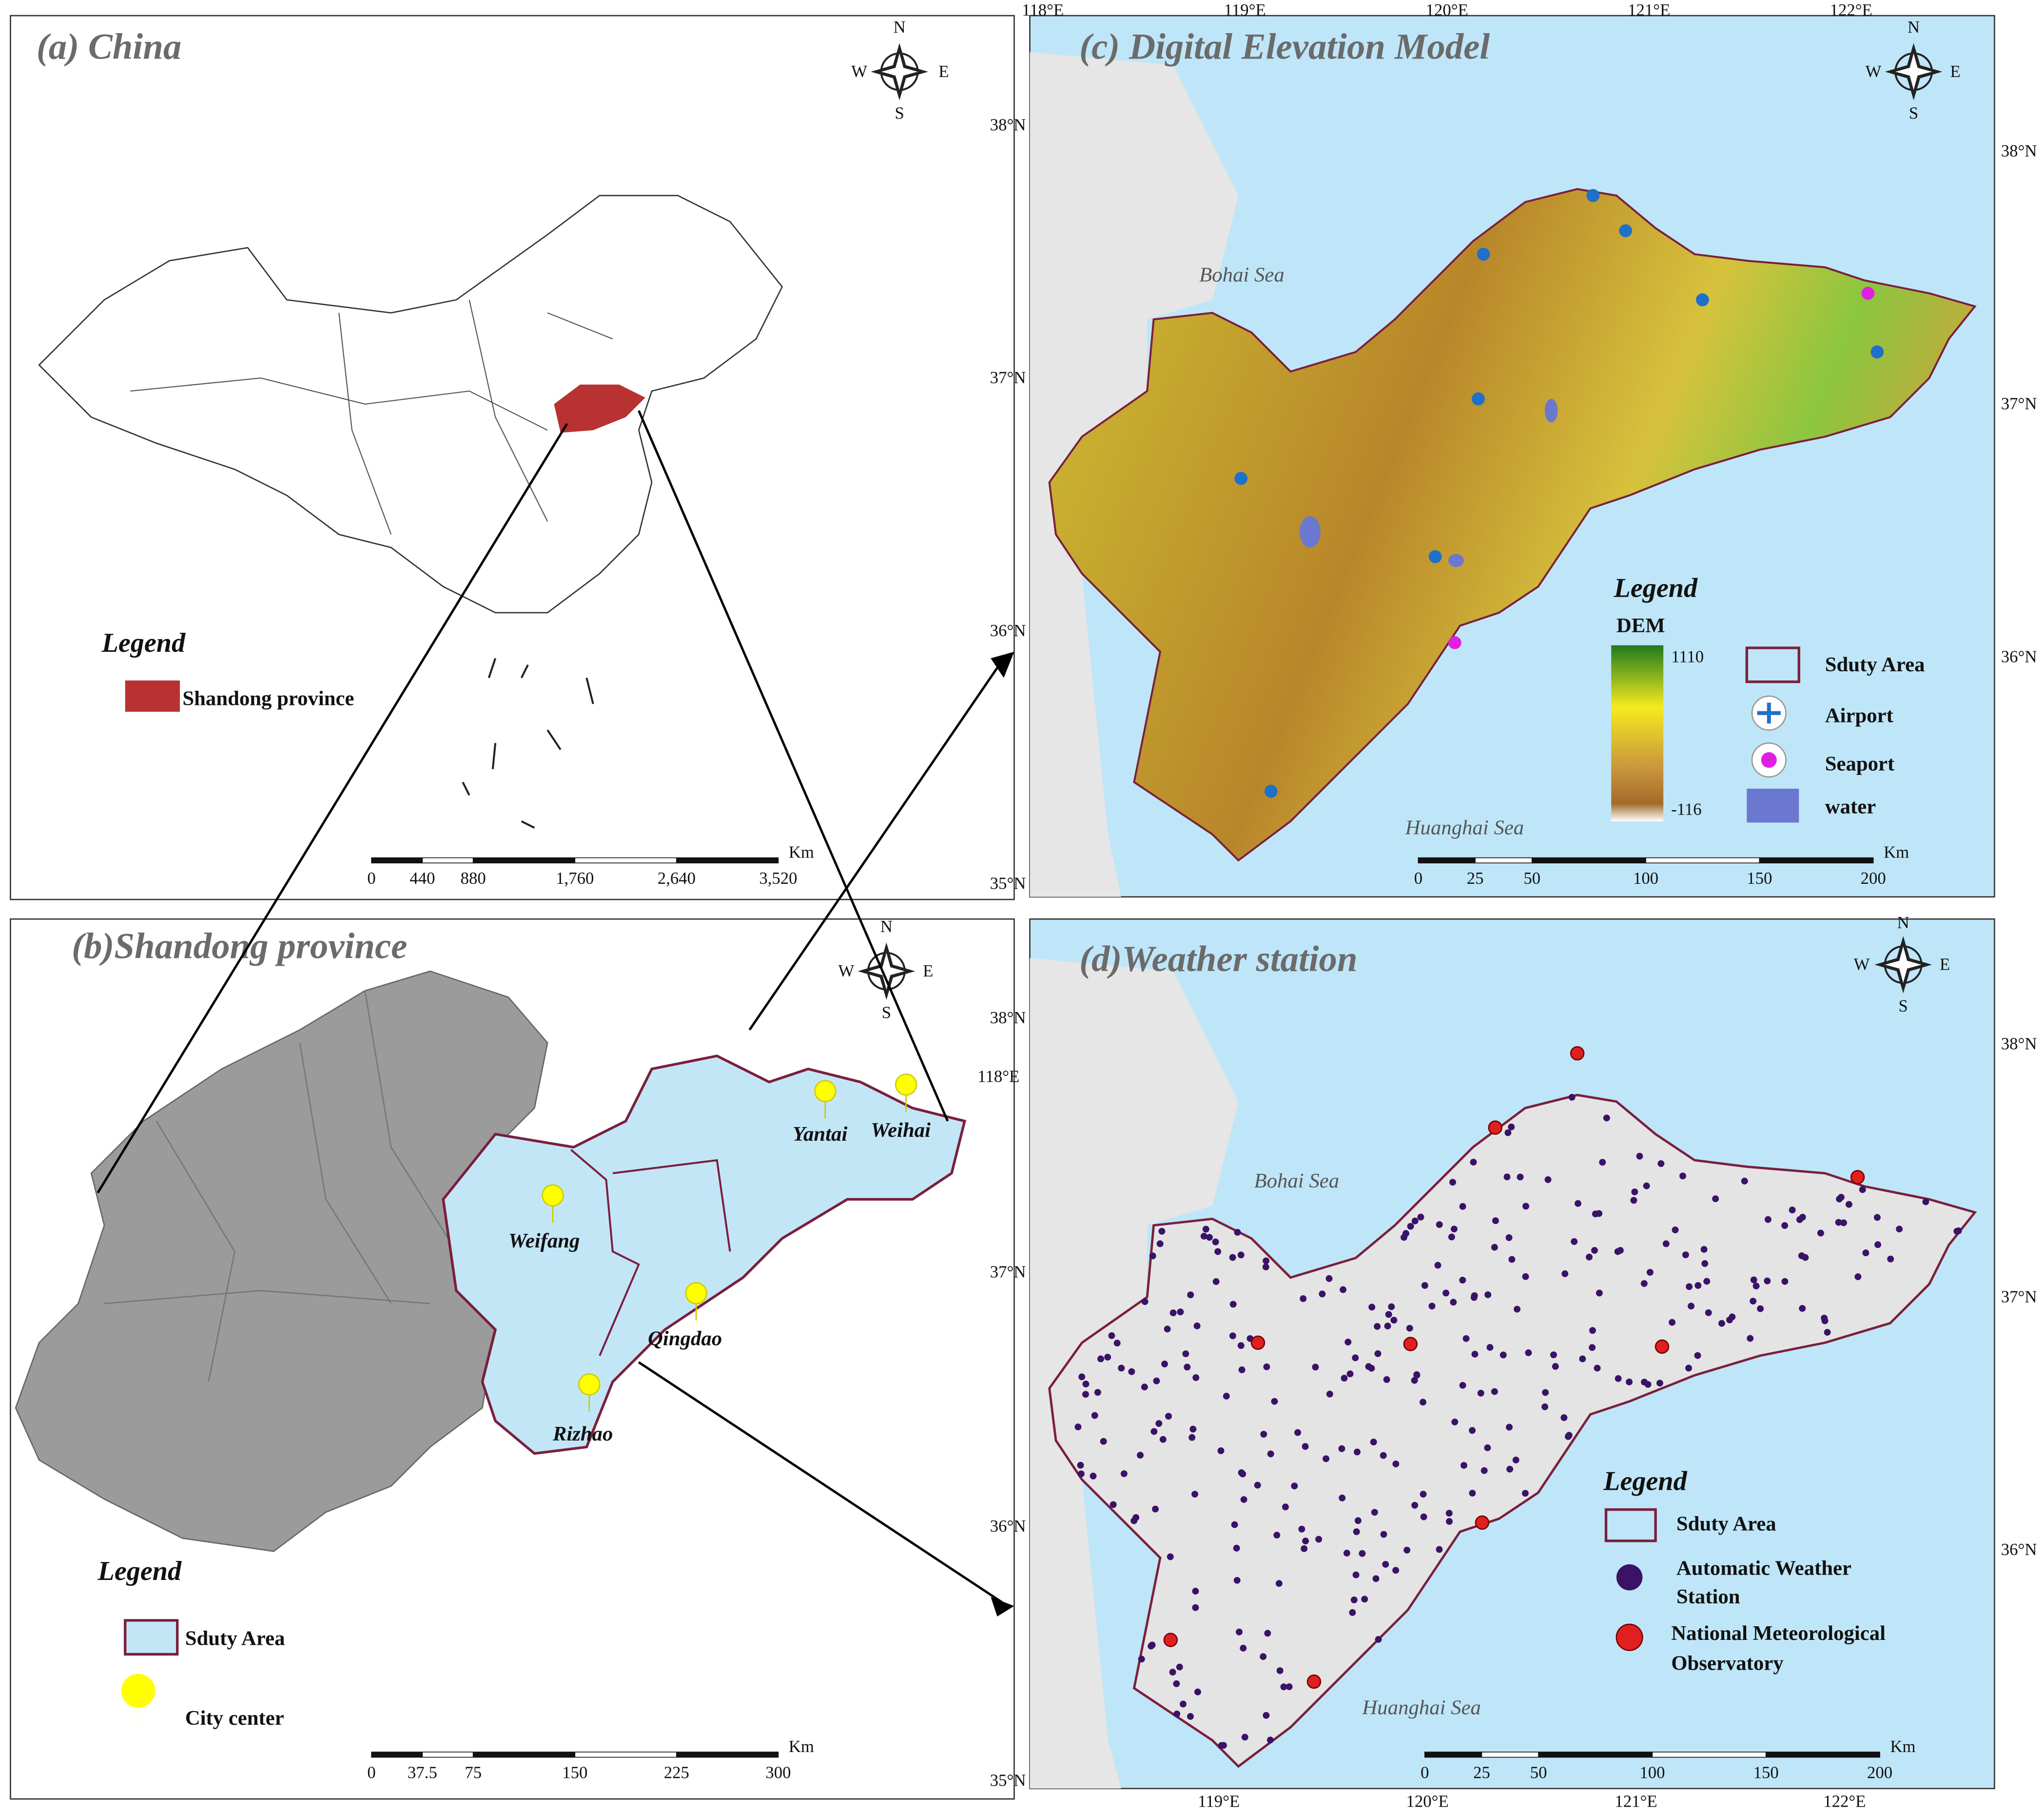  I want to click on scale-label: 200, so click(1879, 1772).